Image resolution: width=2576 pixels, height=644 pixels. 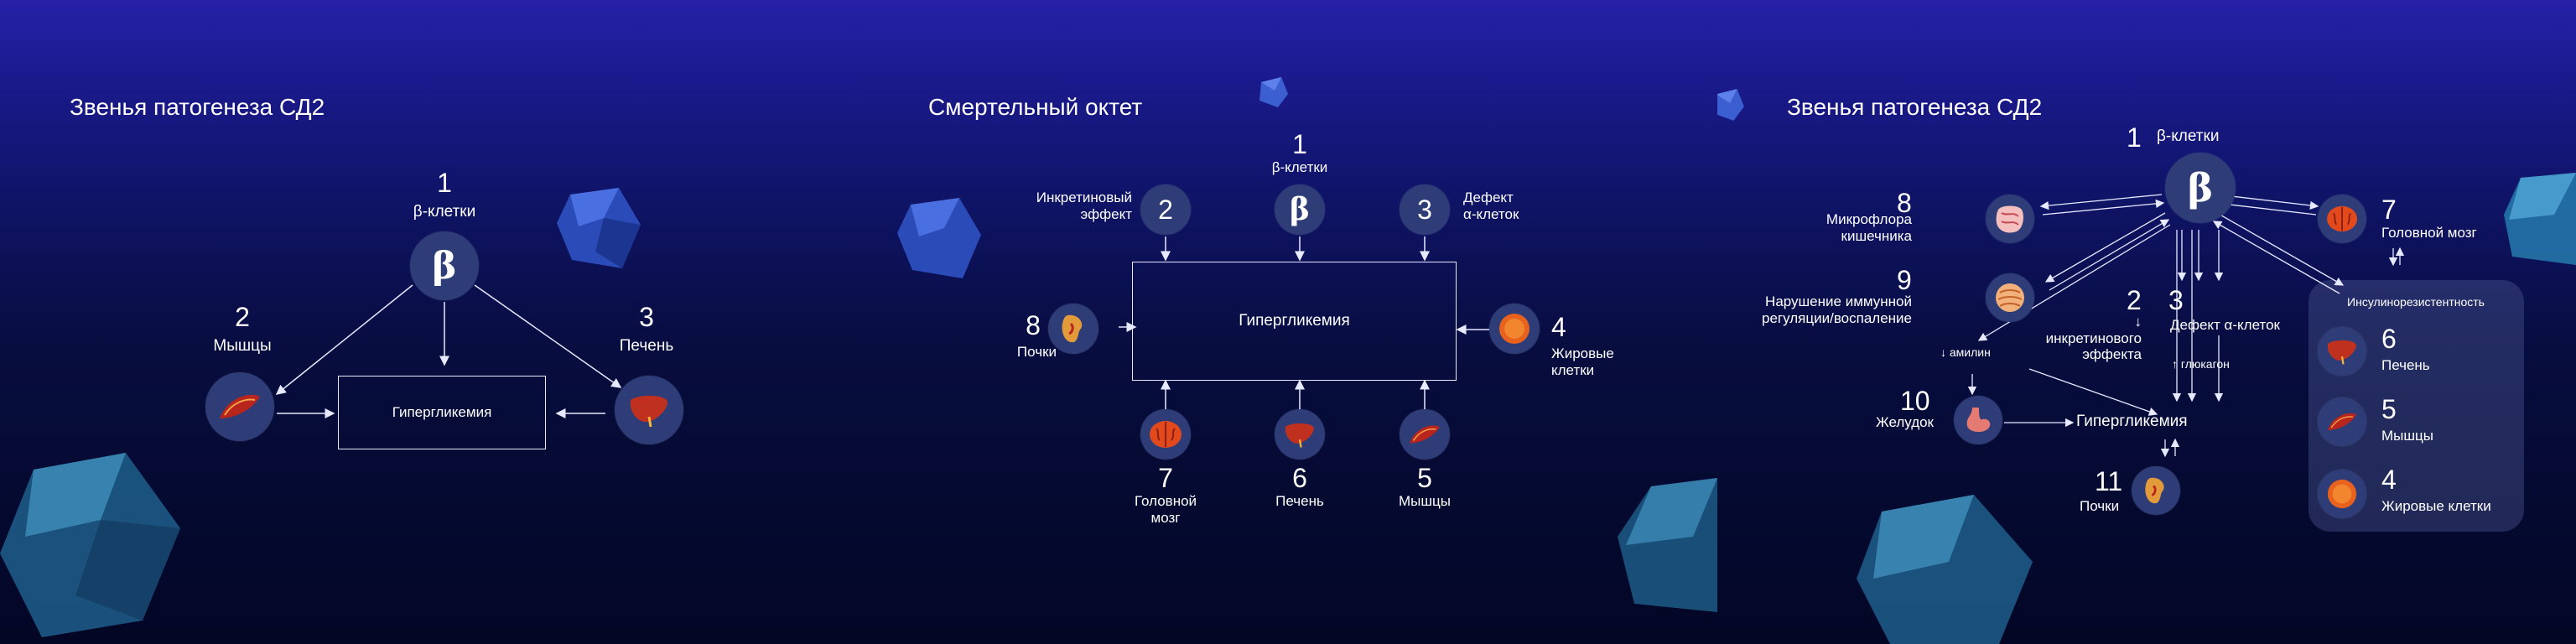 I want to click on node-number: 10, so click(x=1915, y=401).